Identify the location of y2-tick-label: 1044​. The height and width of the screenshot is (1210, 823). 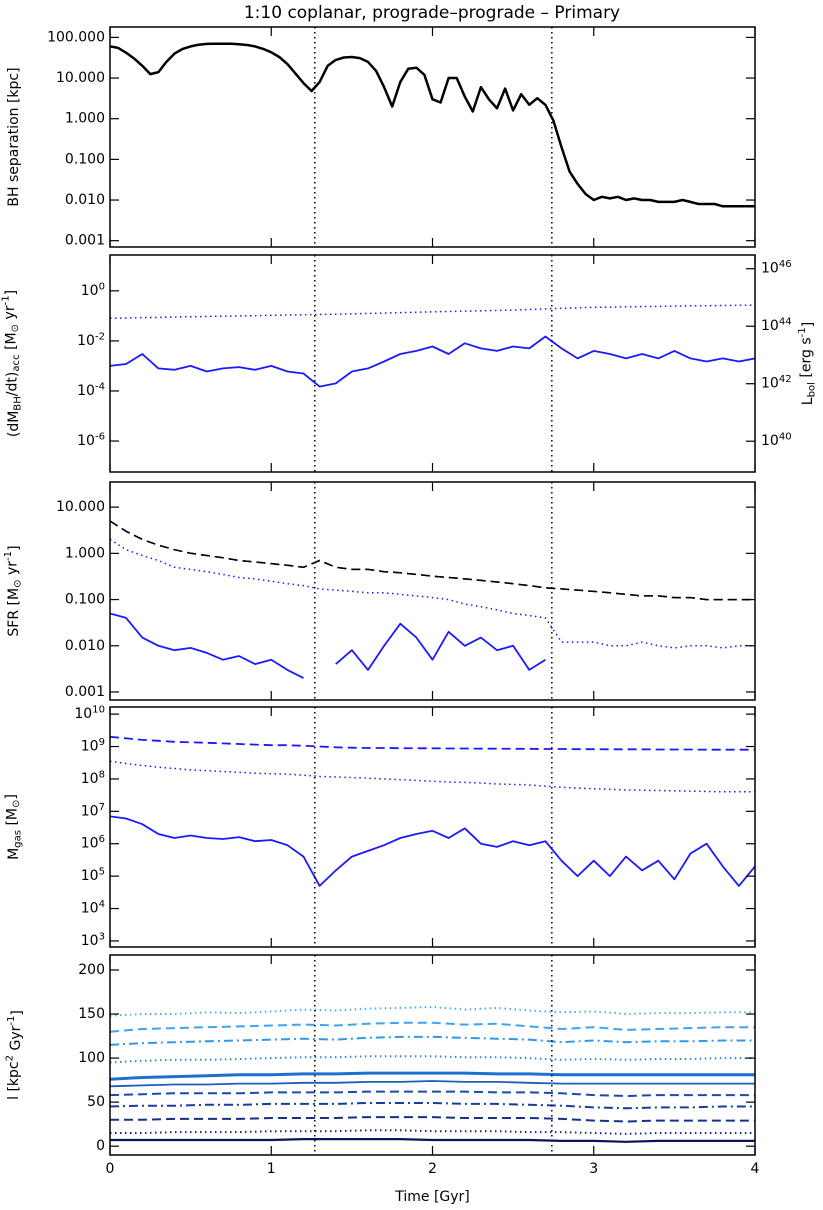
(776, 326).